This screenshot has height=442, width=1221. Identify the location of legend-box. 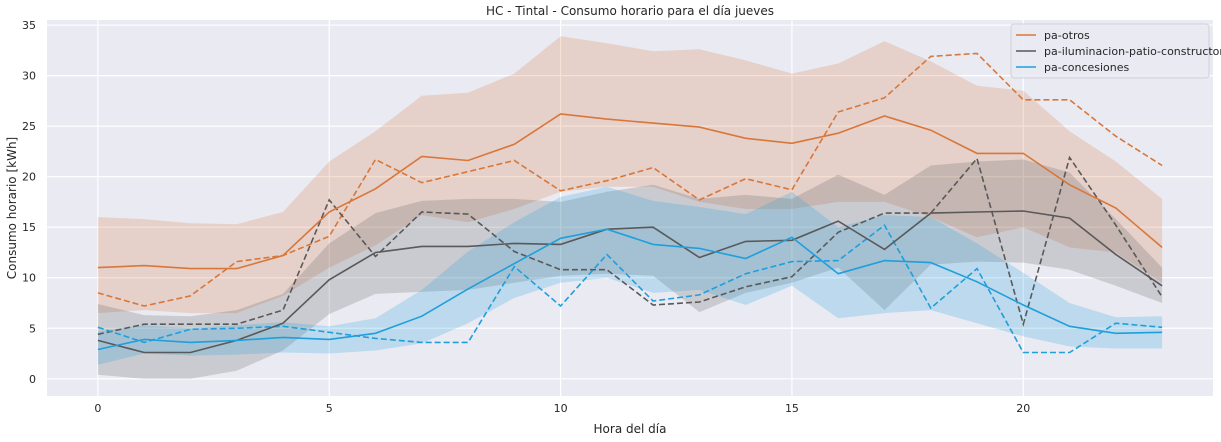
(1110, 51).